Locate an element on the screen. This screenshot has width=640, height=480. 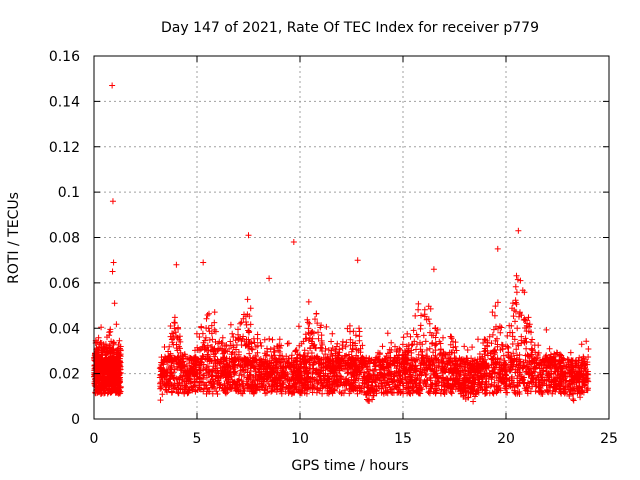
y-tick-label: 0.04 is located at coordinates (64, 329).